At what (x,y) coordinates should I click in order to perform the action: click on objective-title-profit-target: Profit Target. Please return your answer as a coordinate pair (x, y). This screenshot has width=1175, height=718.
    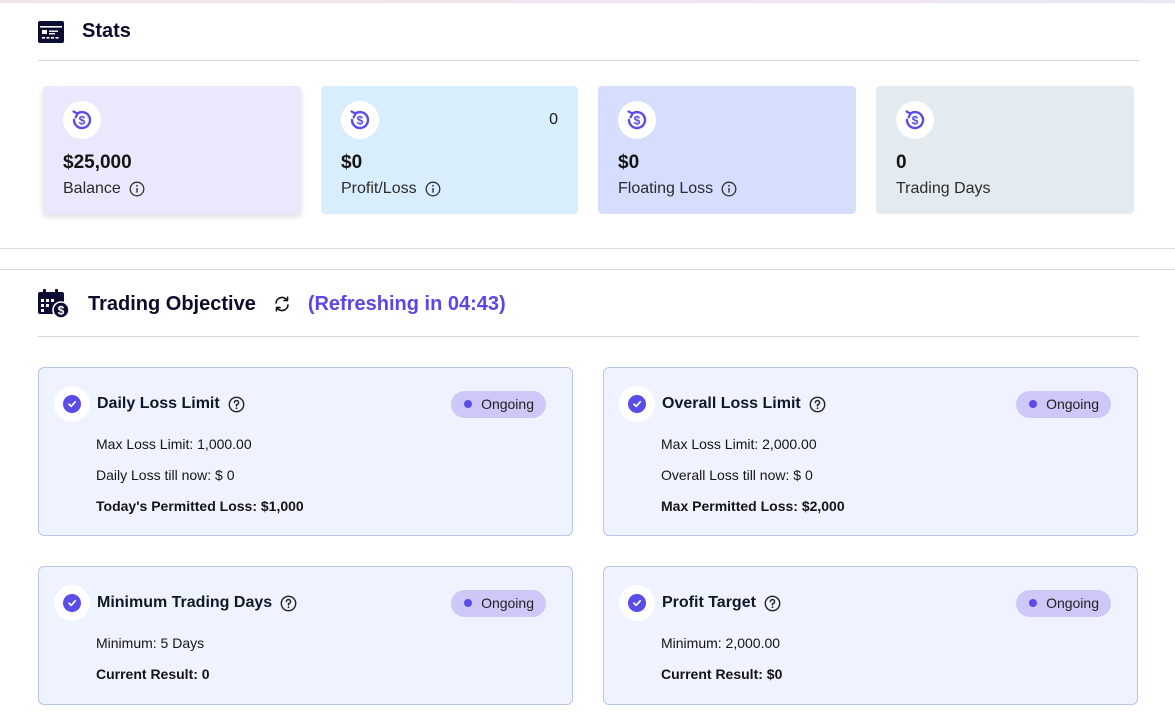
    Looking at the image, I should click on (709, 602).